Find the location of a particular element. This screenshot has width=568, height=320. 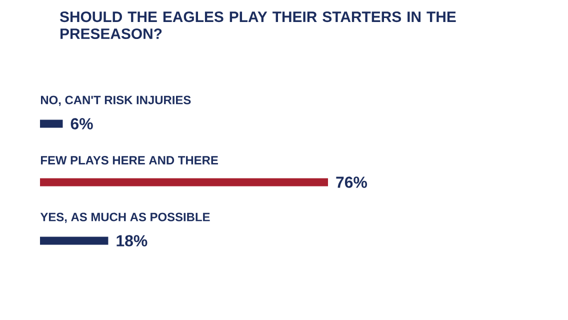

y-tick-label: NO, CAN'T RISK INJURIES is located at coordinates (115, 101).